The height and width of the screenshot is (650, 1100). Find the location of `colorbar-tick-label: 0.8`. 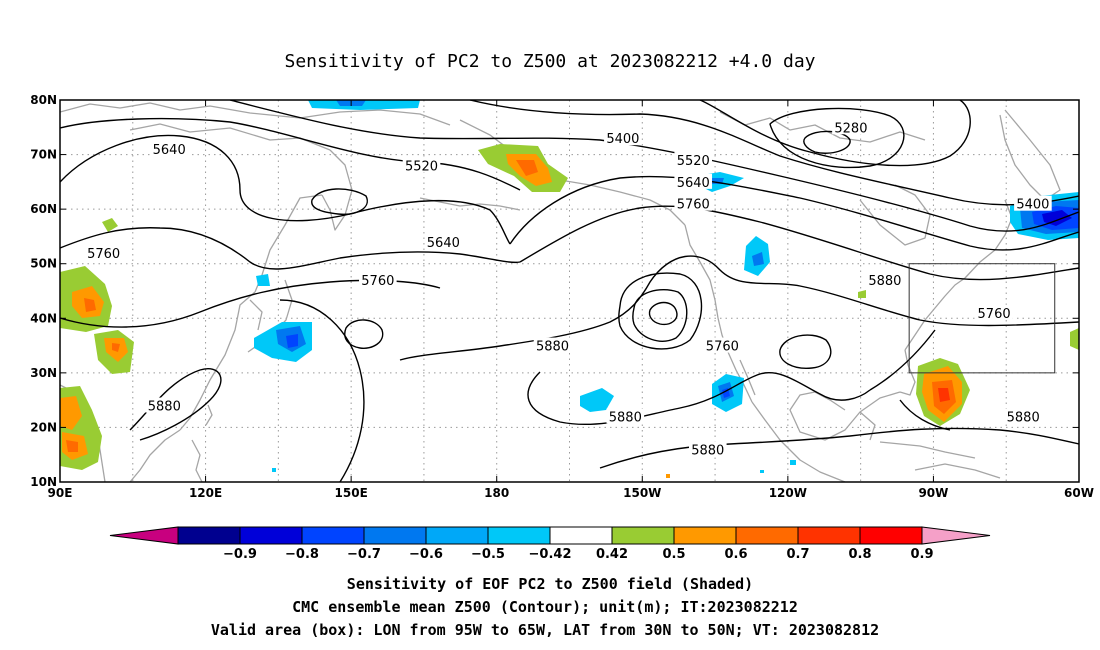

colorbar-tick-label: 0.8 is located at coordinates (859, 554).